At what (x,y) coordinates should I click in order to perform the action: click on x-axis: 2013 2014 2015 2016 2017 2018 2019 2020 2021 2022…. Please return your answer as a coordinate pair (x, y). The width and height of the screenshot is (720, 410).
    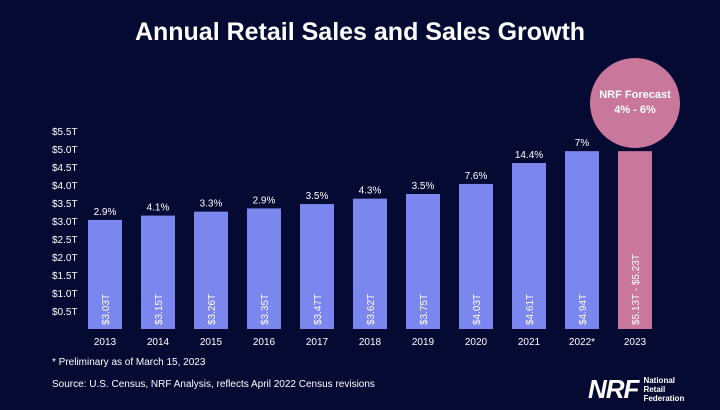
    Looking at the image, I should click on (370, 342).